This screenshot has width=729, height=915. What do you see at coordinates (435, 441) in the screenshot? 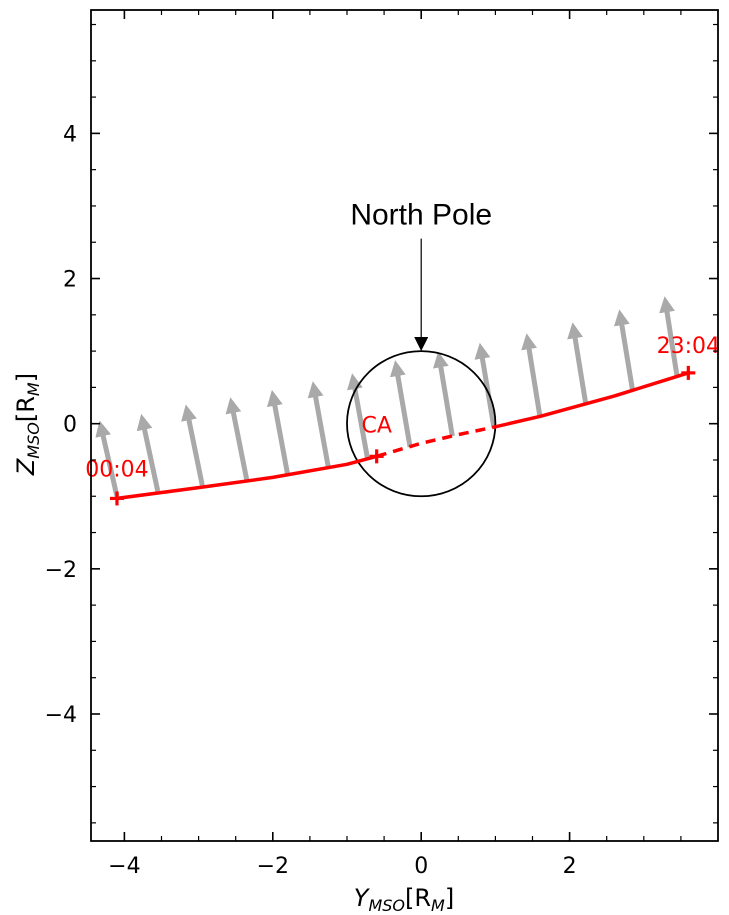
I see `trajectory-shadow-dashed` at bounding box center [435, 441].